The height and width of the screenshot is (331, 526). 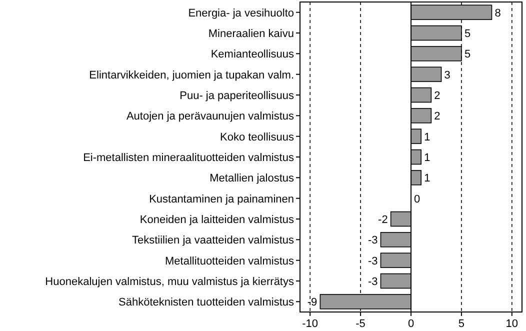 I want to click on y-tick-label: Elintarvikkeiden, juomien ja tupakan valm., so click(x=191, y=75).